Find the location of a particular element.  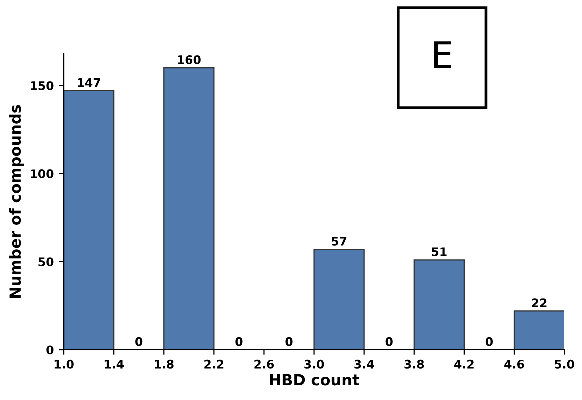

data-label: 51 is located at coordinates (439, 252).